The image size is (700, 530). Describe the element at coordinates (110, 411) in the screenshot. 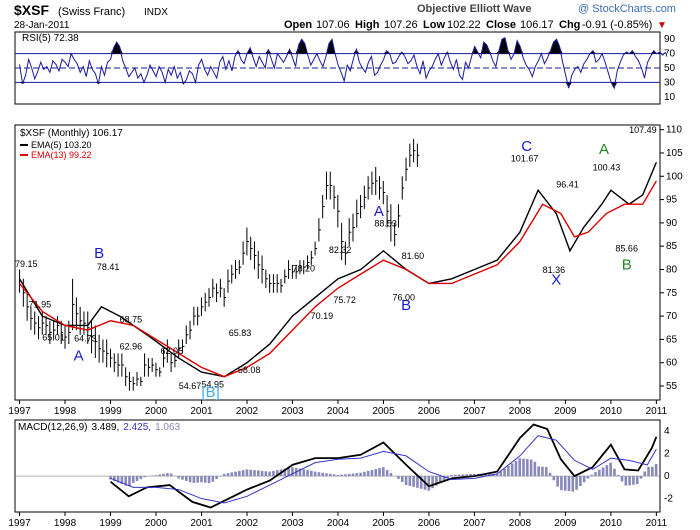

I see `year-tick-label: 1999` at that location.